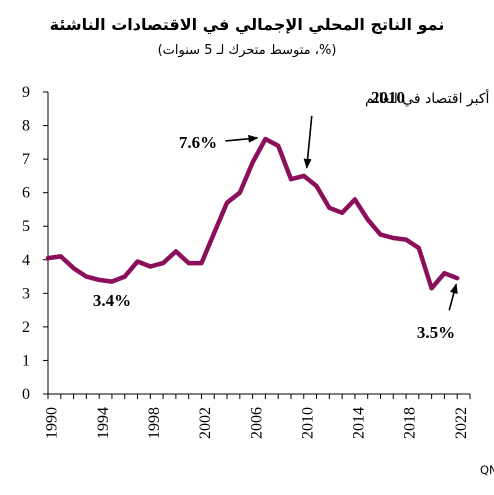  What do you see at coordinates (154, 423) in the screenshot?
I see `x-tick-label: 1998` at bounding box center [154, 423].